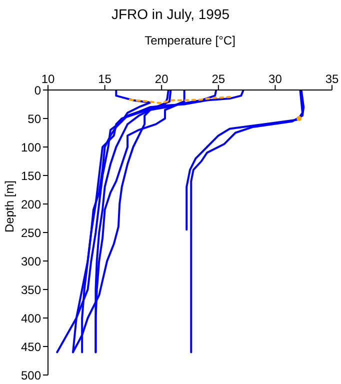  What do you see at coordinates (9, 206) in the screenshot?
I see `y-axis-title: Depth [m]` at bounding box center [9, 206].